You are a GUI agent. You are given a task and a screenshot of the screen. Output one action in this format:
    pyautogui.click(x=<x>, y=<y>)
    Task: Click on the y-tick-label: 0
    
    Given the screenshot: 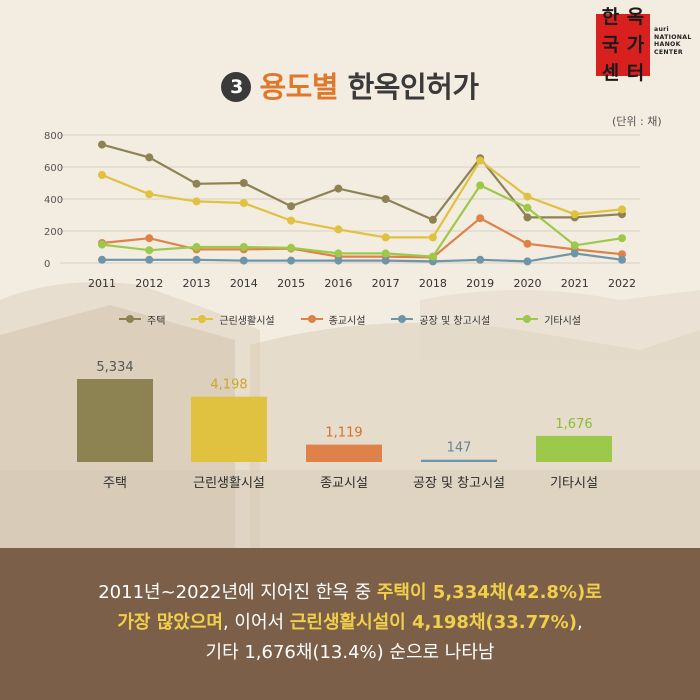 What is the action you would take?
    pyautogui.click(x=47, y=264)
    